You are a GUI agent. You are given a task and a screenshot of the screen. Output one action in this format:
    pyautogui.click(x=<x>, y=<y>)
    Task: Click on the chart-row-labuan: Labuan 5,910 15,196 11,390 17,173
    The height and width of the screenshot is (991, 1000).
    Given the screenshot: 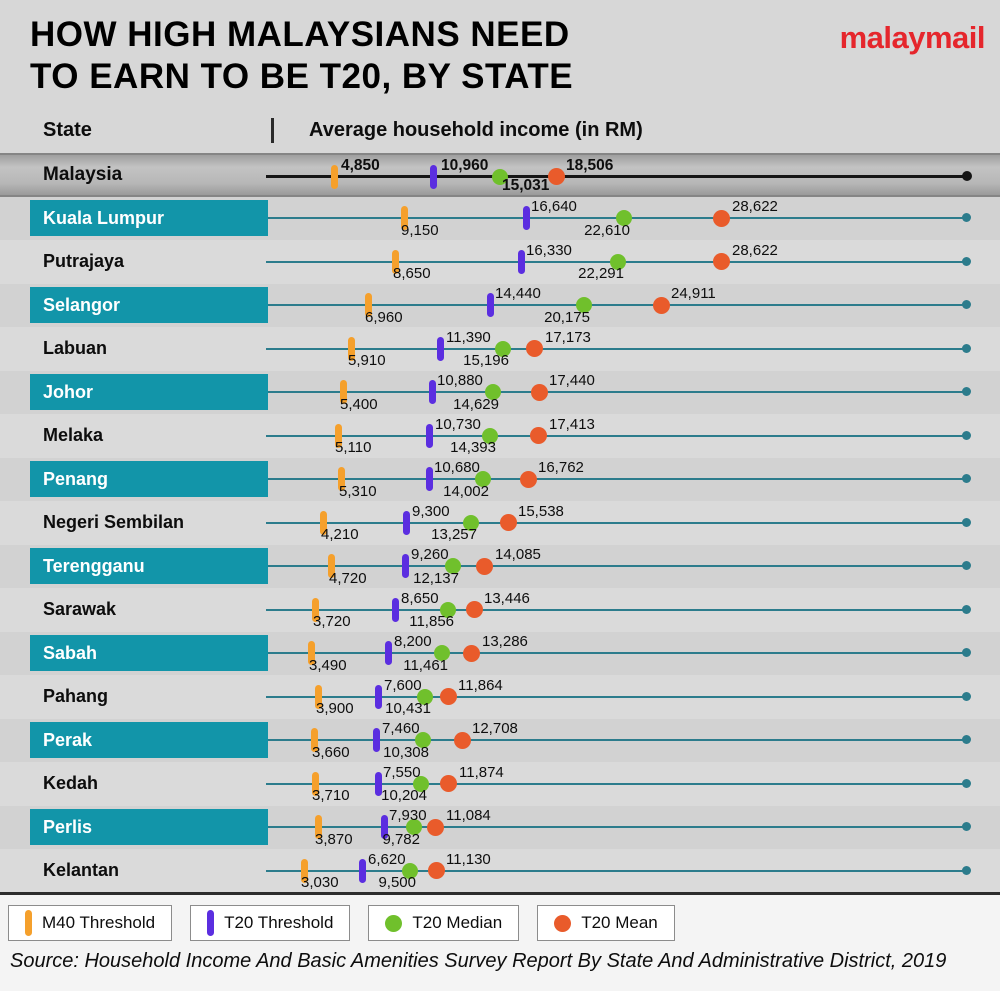 What is the action you would take?
    pyautogui.click(x=500, y=349)
    